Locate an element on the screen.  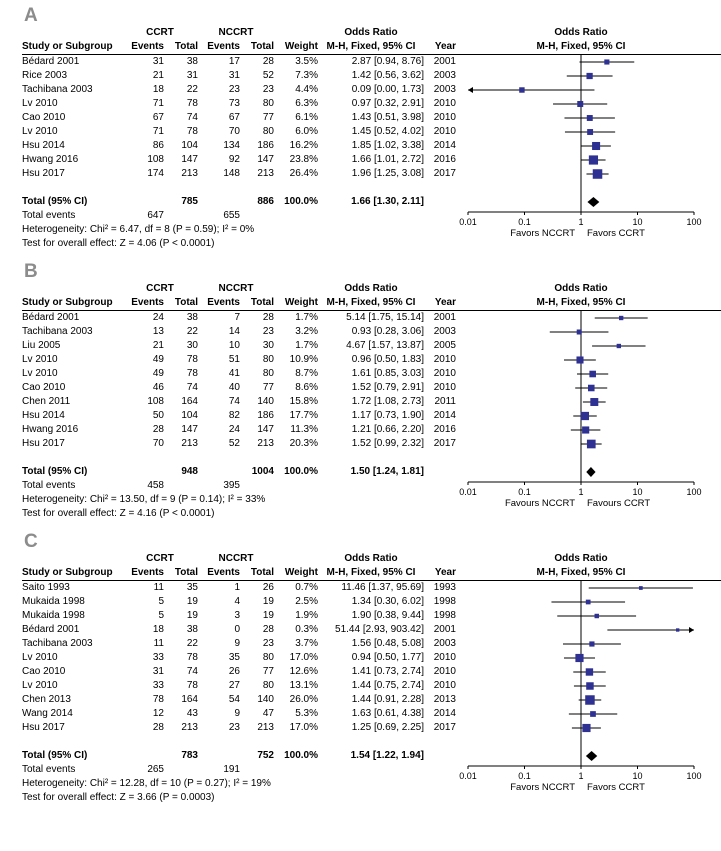
weight-value: 12.6% is located at coordinates (303, 671).